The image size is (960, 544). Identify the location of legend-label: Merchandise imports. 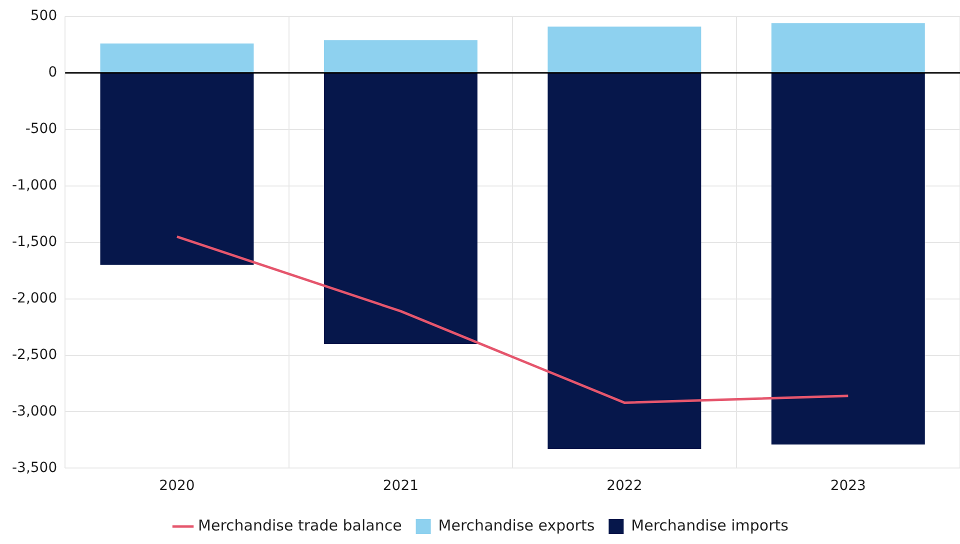
(710, 525).